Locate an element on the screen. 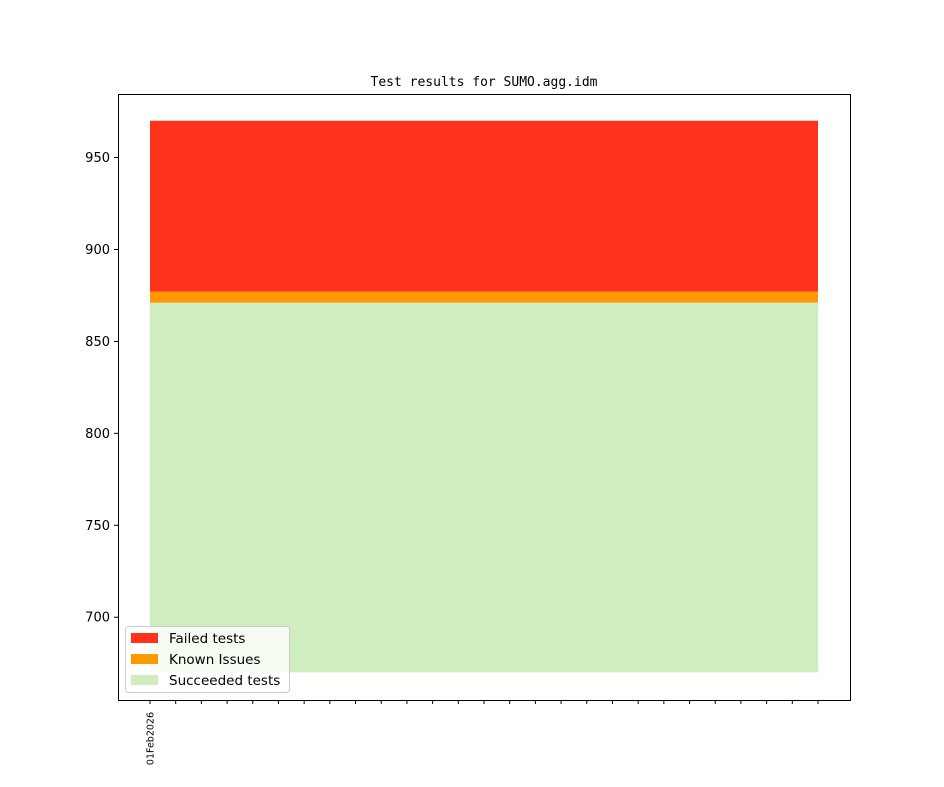  legend-label: Failed tests is located at coordinates (207, 639).